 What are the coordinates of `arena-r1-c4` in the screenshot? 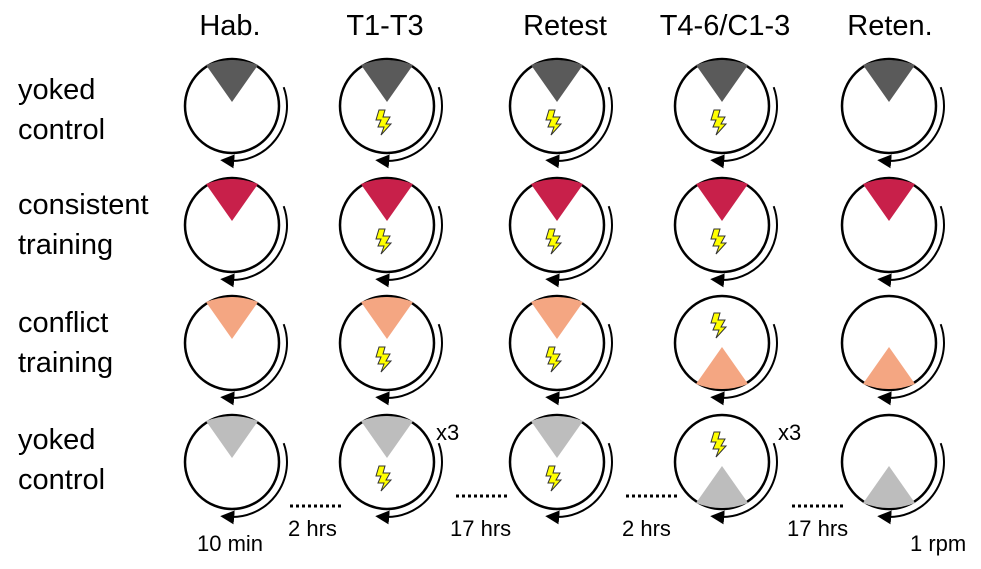 It's located at (725, 113).